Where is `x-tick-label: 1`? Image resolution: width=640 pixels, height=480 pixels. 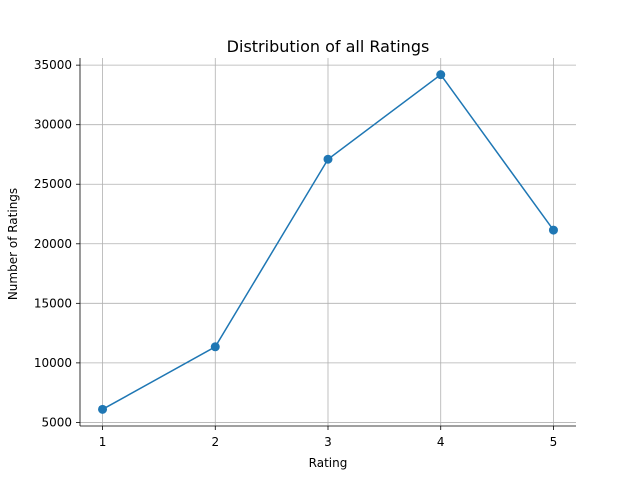 x-tick-label: 1 is located at coordinates (103, 442).